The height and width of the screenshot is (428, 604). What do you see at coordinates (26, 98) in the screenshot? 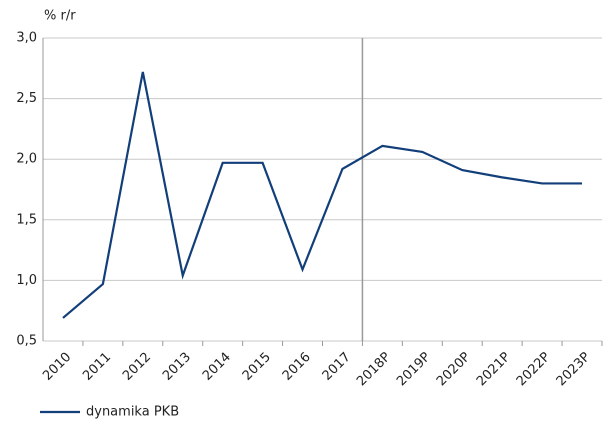
I see `y-tick-label: 2,5` at bounding box center [26, 98].